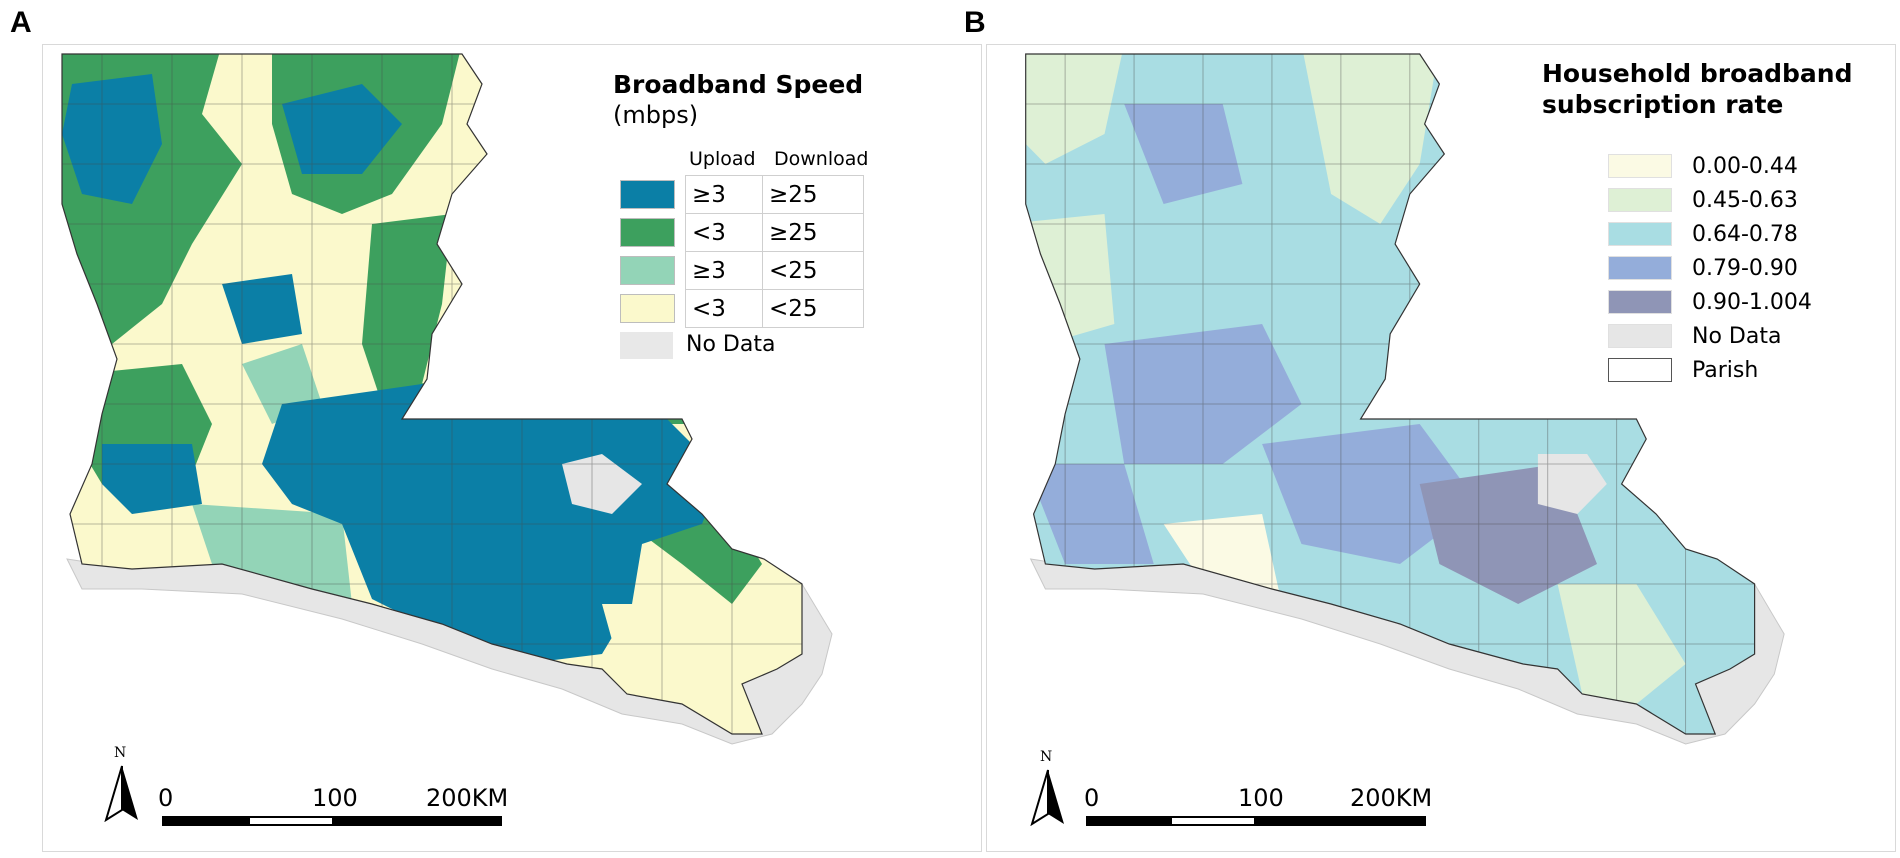  Describe the element at coordinates (21, 22) in the screenshot. I see `panel-a-letter: A` at that location.